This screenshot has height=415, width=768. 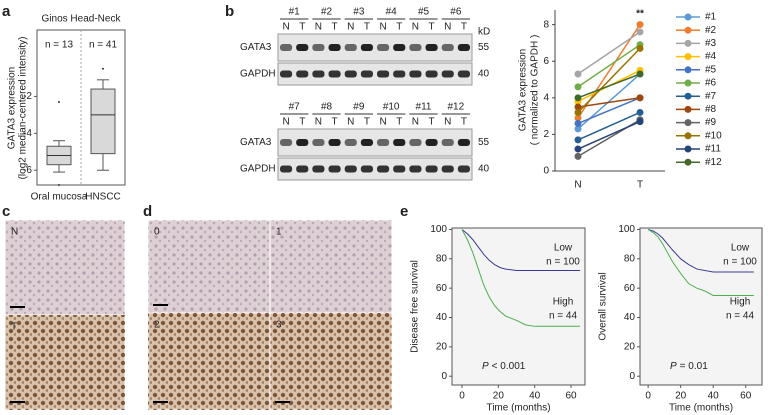 What do you see at coordinates (392, 12) in the screenshot?
I see `sample-label: #4` at bounding box center [392, 12].